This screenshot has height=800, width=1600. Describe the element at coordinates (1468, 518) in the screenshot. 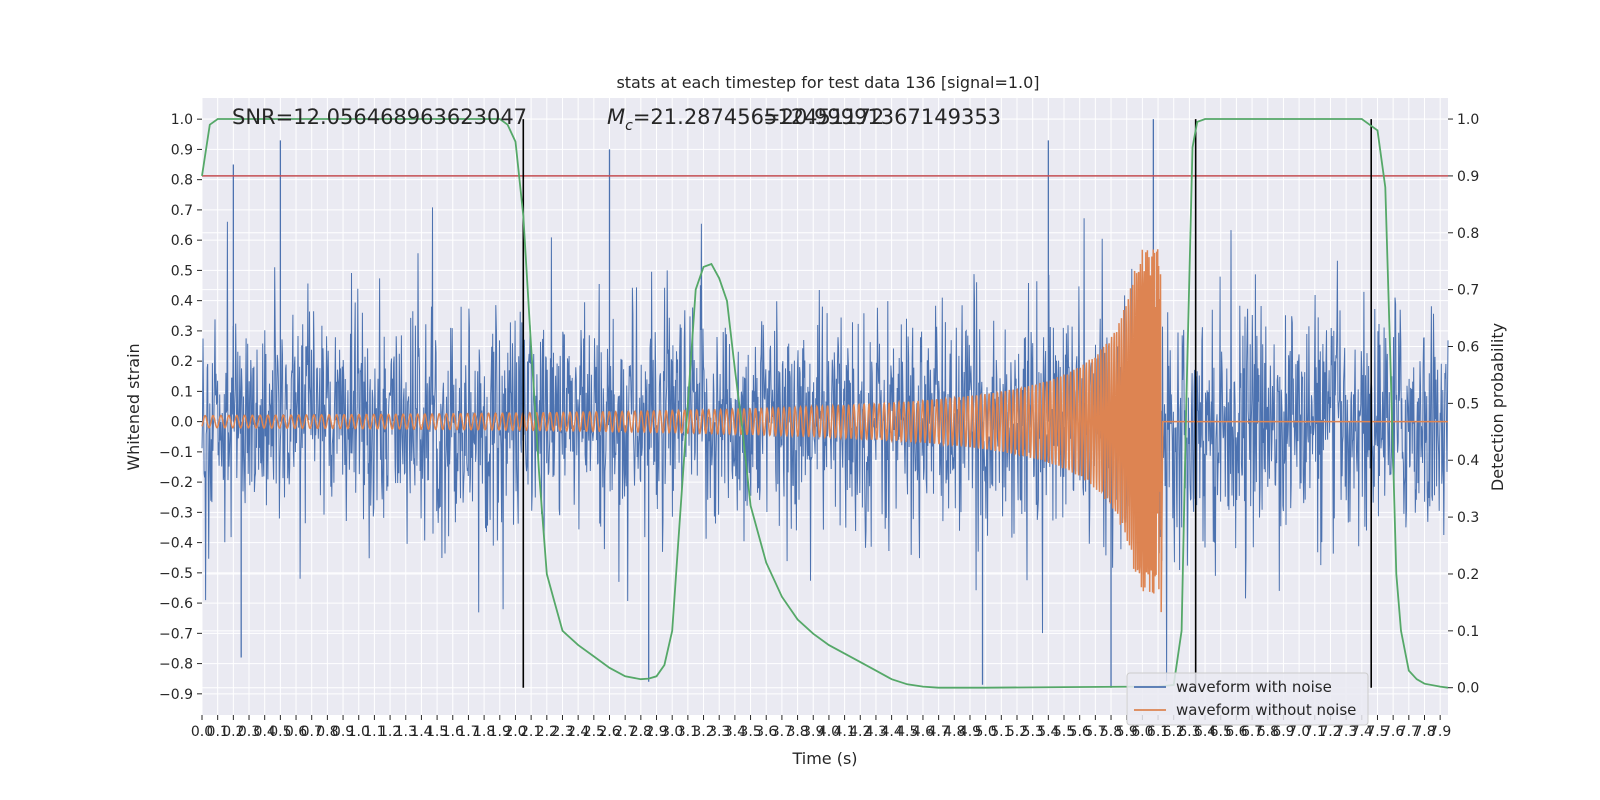

I see `y2-tick-label: 0.3` at that location.